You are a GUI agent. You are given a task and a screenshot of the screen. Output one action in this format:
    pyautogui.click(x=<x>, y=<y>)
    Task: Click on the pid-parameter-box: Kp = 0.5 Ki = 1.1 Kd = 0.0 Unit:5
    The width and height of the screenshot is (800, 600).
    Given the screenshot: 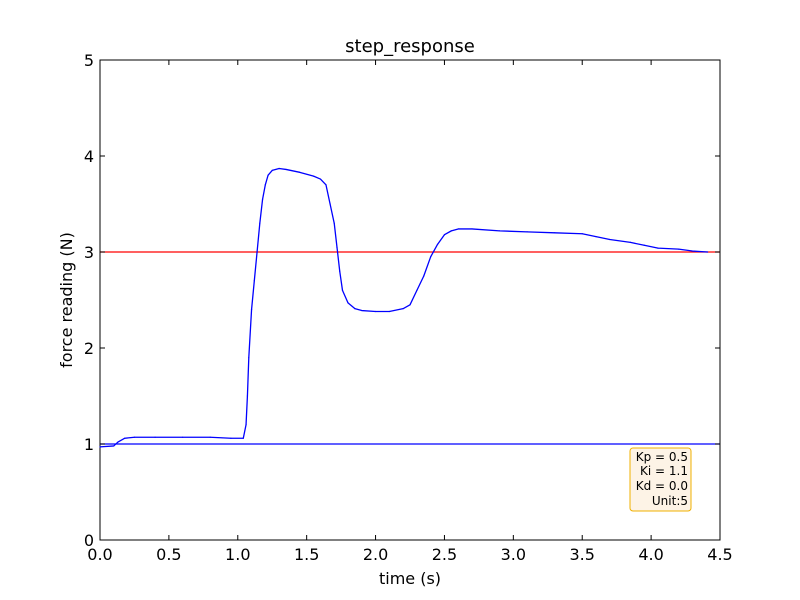 What is the action you would take?
    pyautogui.click(x=660, y=479)
    